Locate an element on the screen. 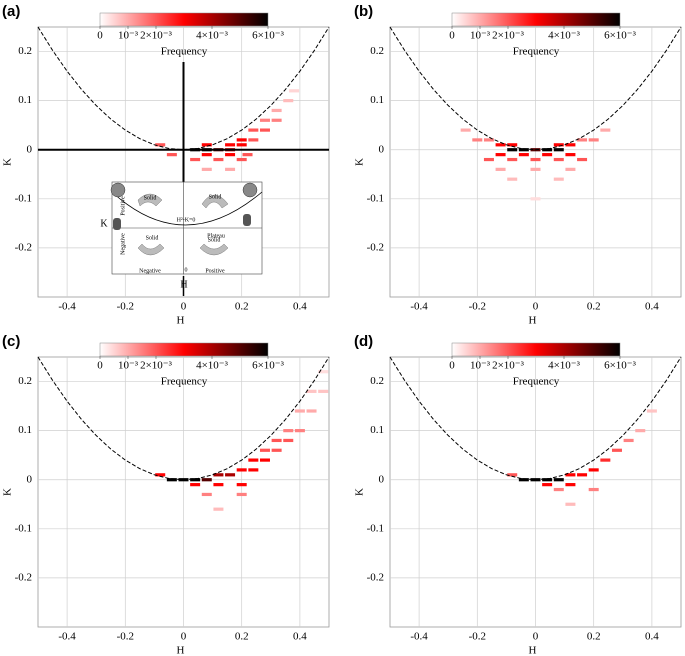 The image size is (685, 656). inset-label: Plateau is located at coordinates (216, 236).